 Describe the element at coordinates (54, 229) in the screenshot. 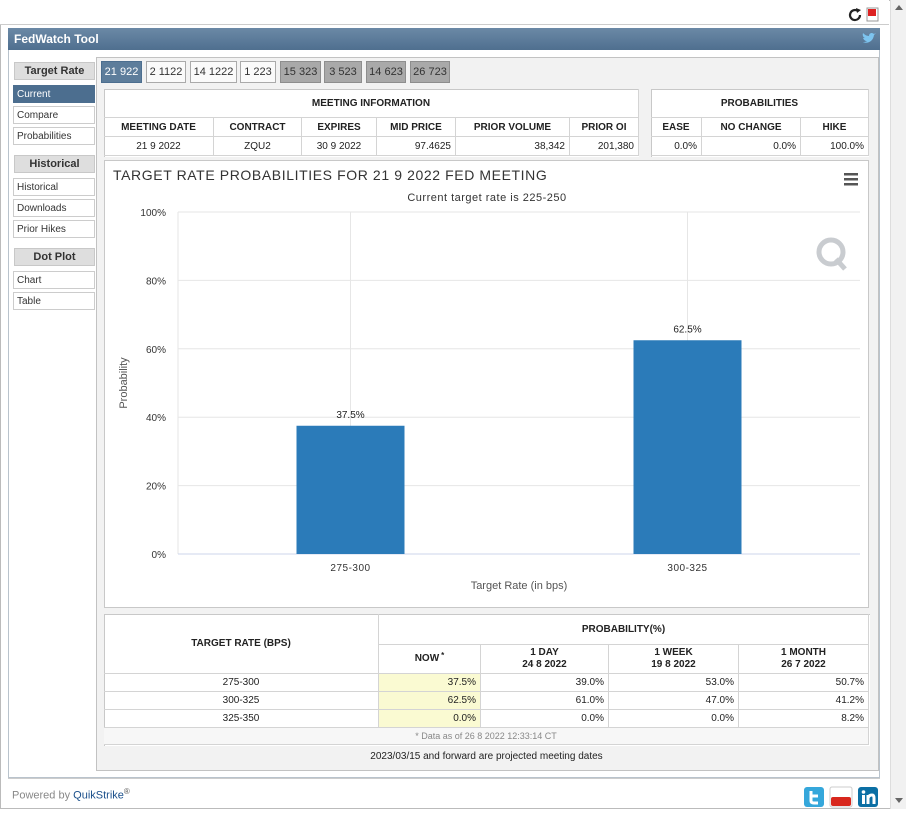

I see `sidebar-item: Prior Hikes` at that location.